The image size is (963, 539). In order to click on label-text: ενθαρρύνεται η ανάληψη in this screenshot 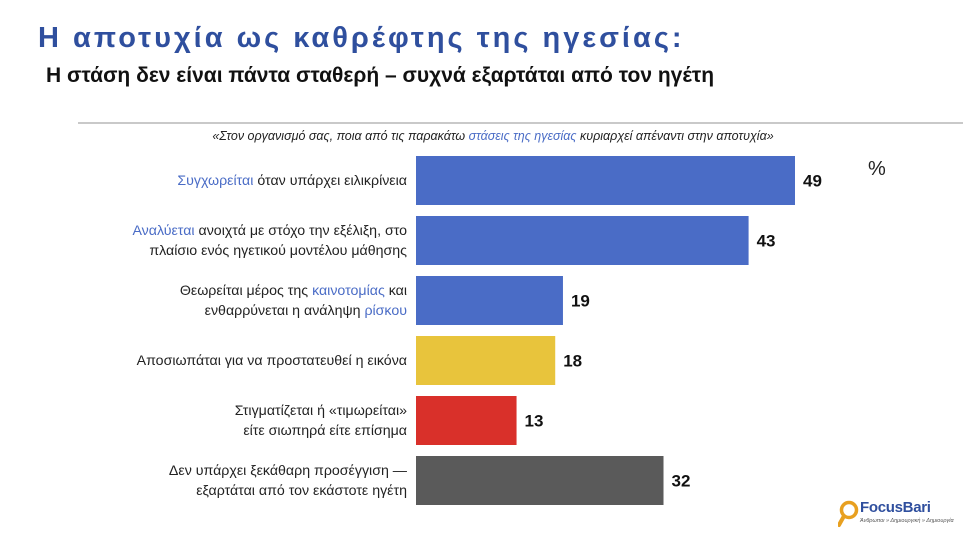, I will do `click(284, 310)`.